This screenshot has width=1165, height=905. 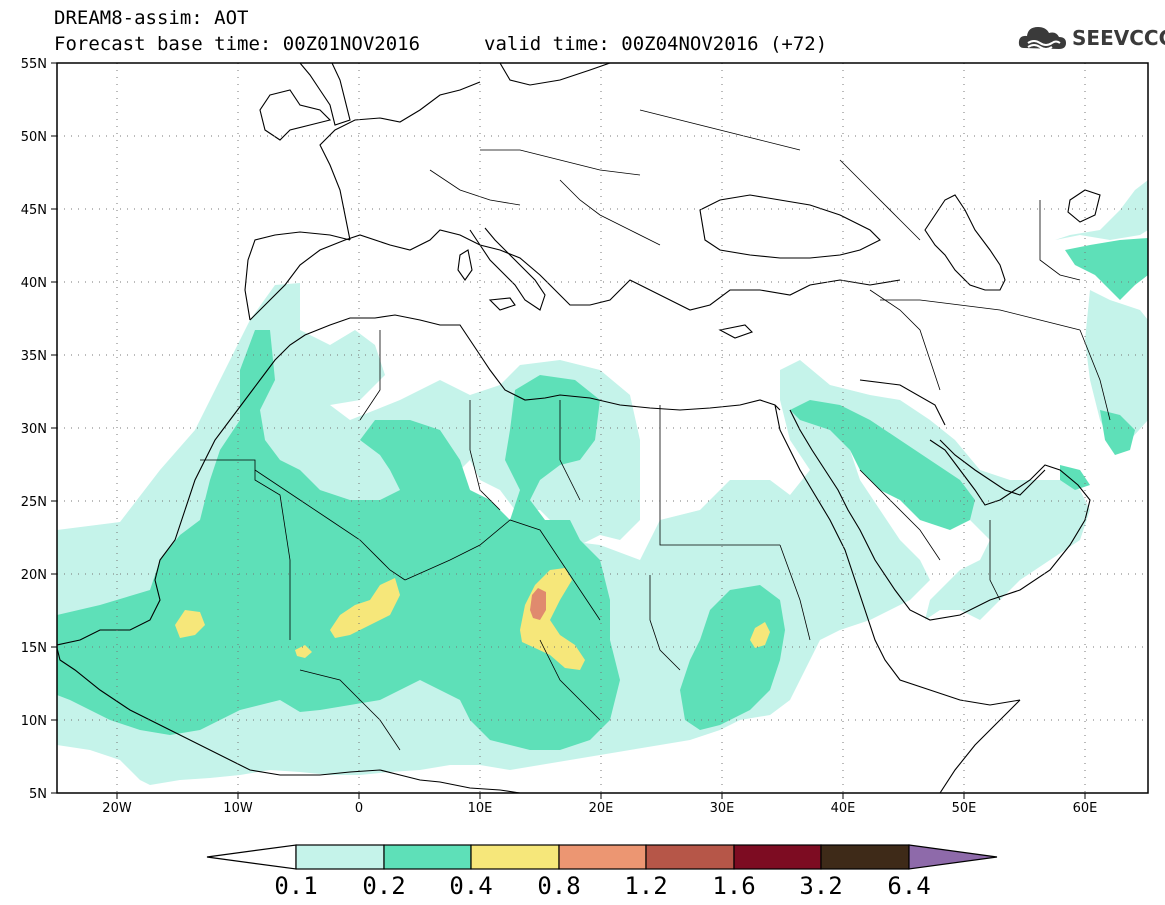 What do you see at coordinates (820, 886) in the screenshot?
I see `colorbar-label: 3.2` at bounding box center [820, 886].